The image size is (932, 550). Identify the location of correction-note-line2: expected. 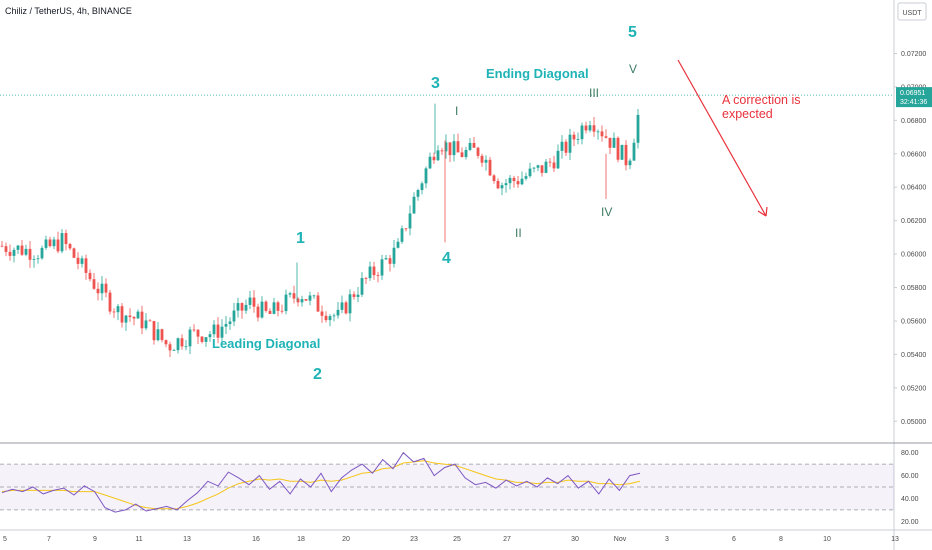
(747, 114).